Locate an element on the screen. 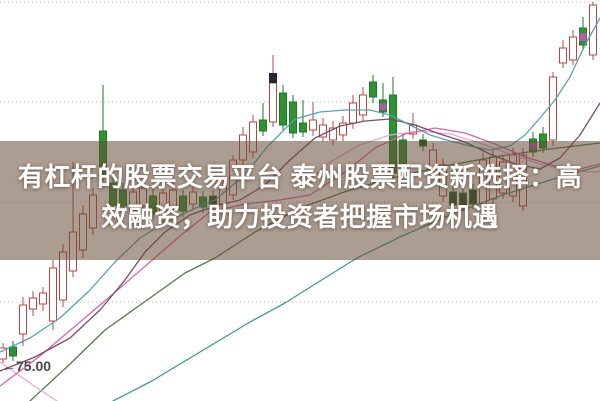 This screenshot has width=600, height=401. headline-line-1: 有杠杆的股票交易平台 泰州股票配资新选择：高 is located at coordinates (300, 177).